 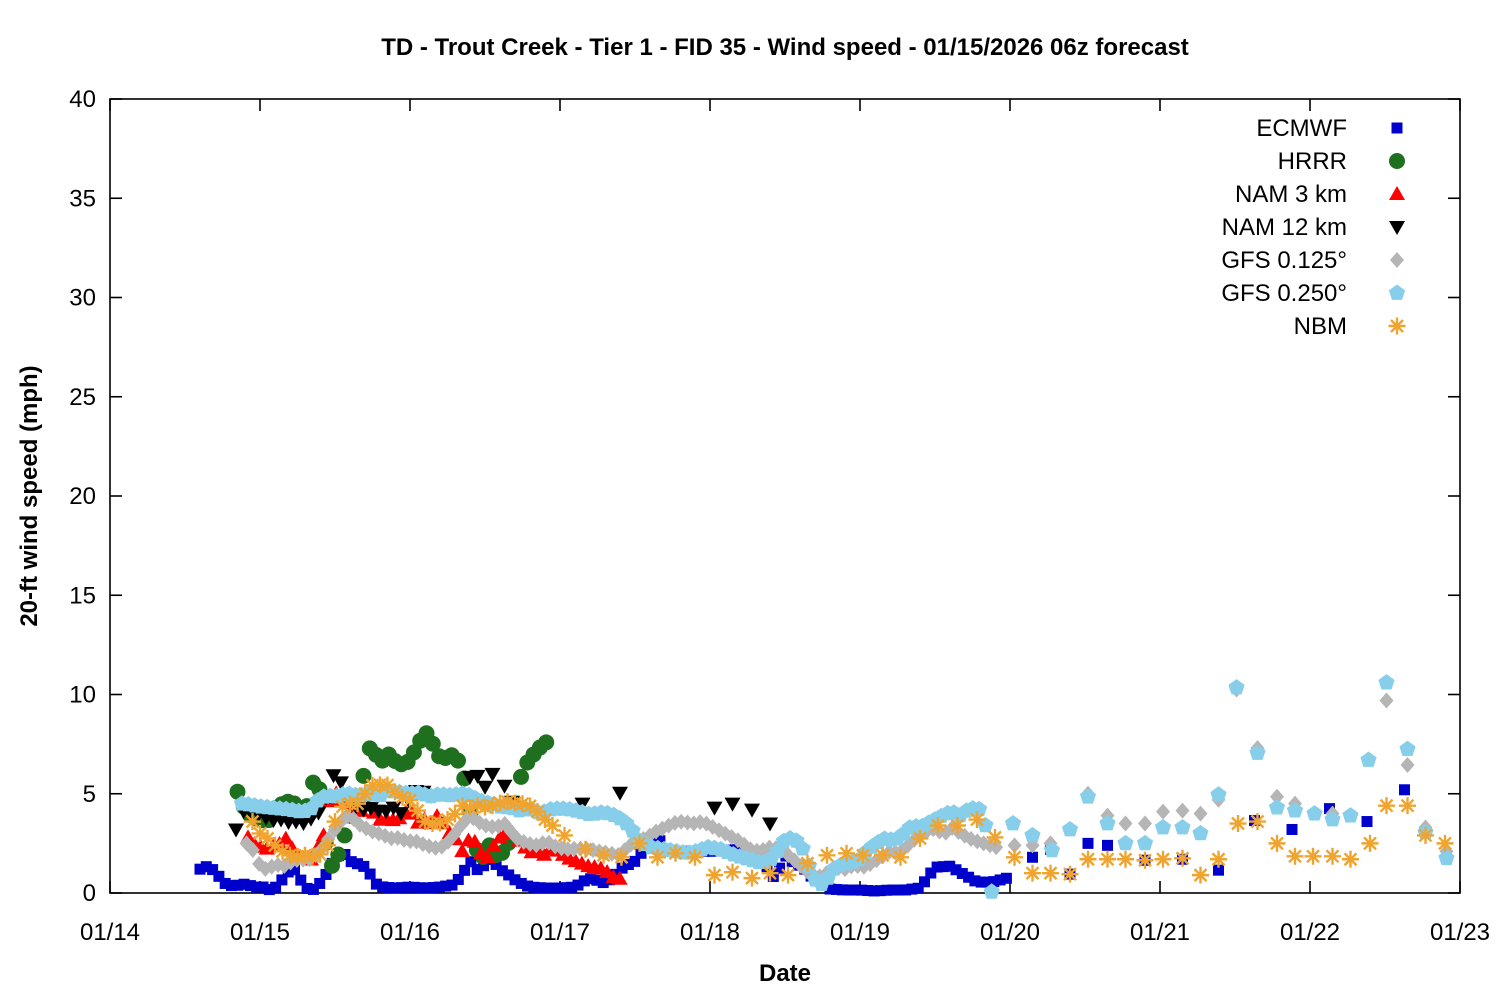 I want to click on legend-item-nam-12-km: NAM 12 km, so click(x=1313, y=227).